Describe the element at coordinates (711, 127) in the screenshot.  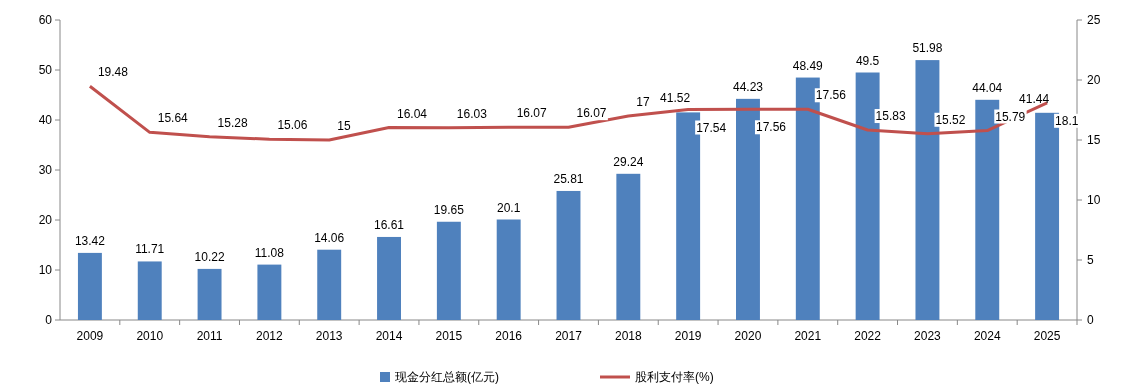
I see `data-label: 17.54` at that location.